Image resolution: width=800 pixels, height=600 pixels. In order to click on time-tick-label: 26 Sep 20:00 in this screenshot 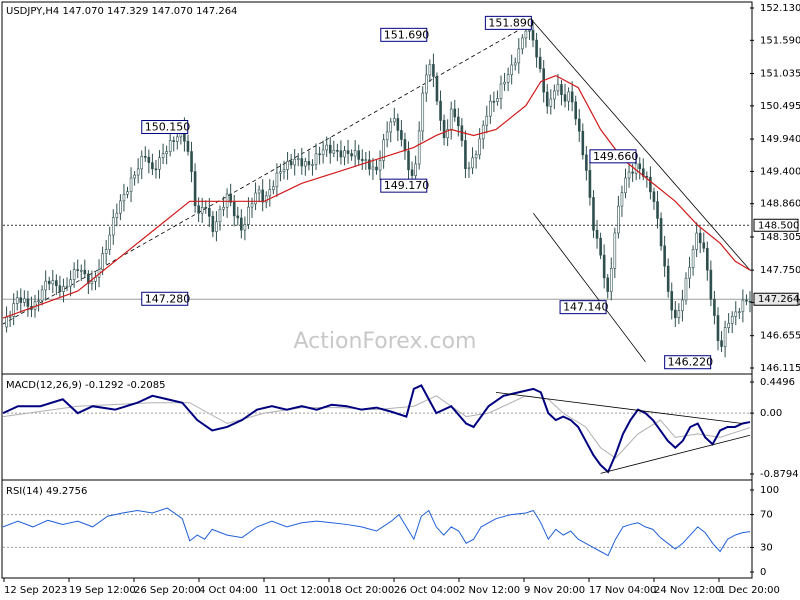, I will do `click(167, 590)`.